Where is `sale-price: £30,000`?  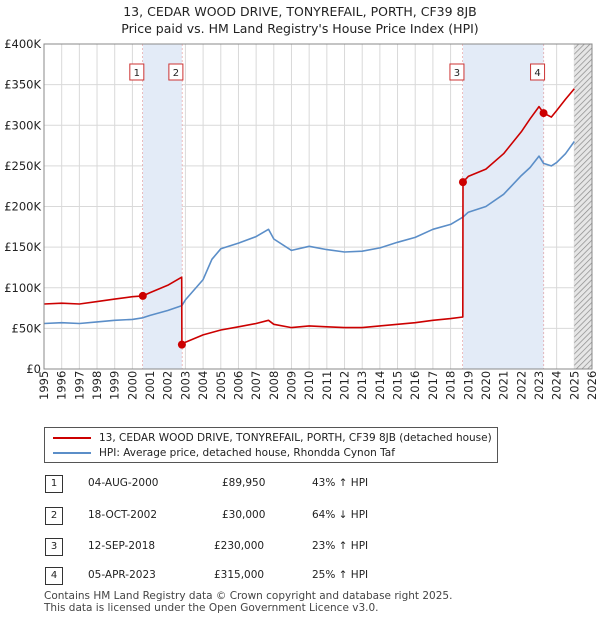
sale-price: £30,000 is located at coordinates (244, 515).